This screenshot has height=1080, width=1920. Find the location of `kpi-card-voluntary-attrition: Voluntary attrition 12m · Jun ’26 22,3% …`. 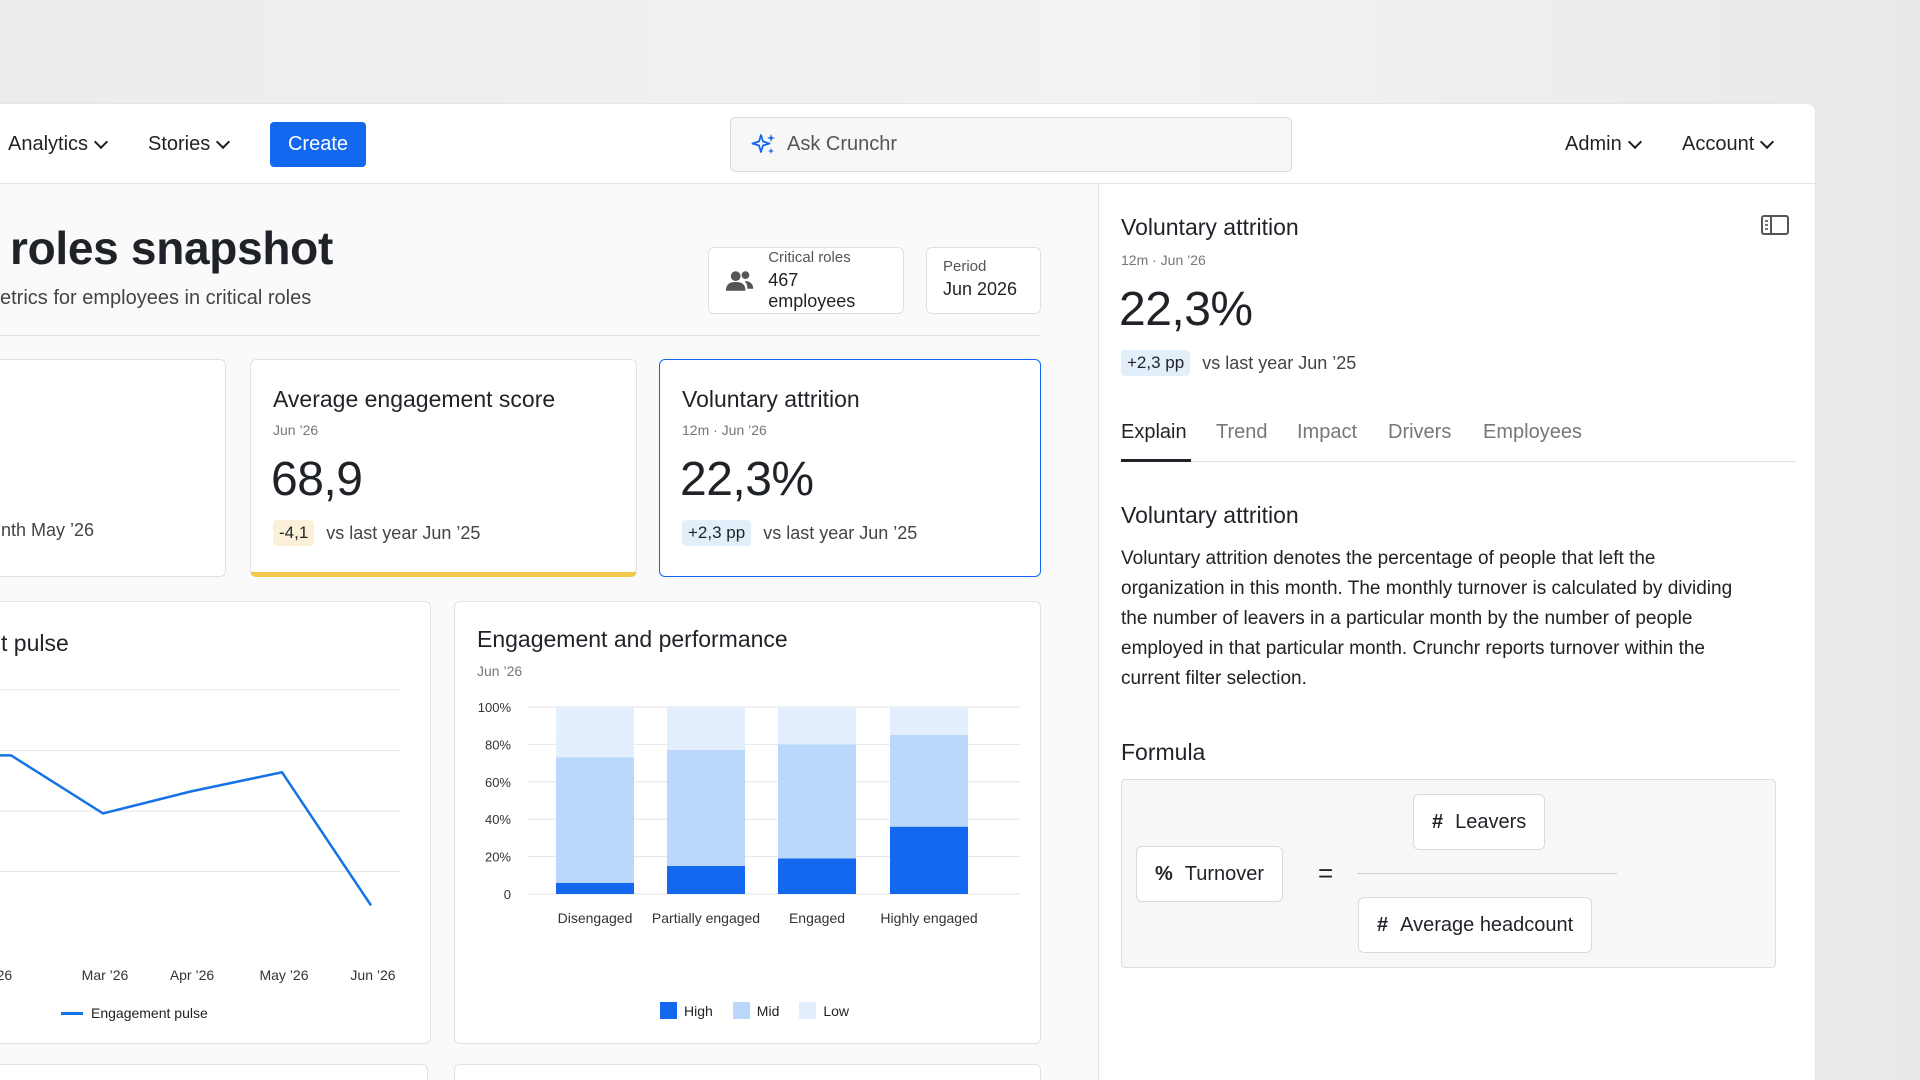

kpi-card-voluntary-attrition: Voluntary attrition 12m · Jun ’26 22,3% … is located at coordinates (850, 468).